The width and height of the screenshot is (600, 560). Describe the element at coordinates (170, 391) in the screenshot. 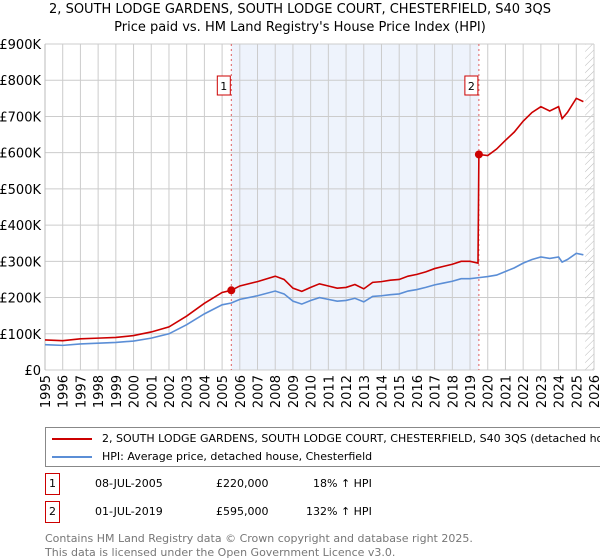

I see `x-tick-label: 2002` at that location.